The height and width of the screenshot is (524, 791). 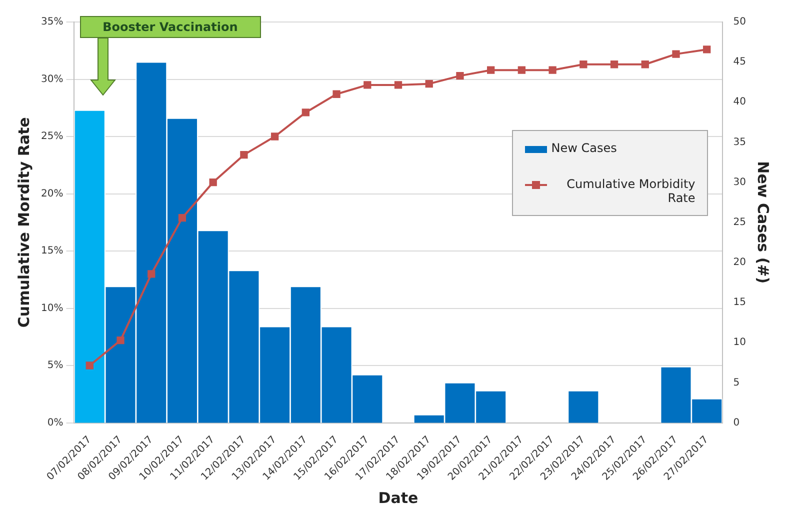 I want to click on y2-tick-label: 0, so click(x=736, y=422).